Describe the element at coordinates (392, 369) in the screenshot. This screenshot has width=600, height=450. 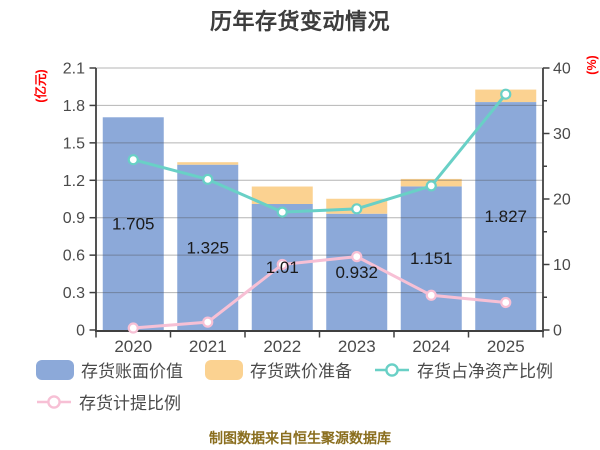
I see `line-marker-teal-icon` at that location.